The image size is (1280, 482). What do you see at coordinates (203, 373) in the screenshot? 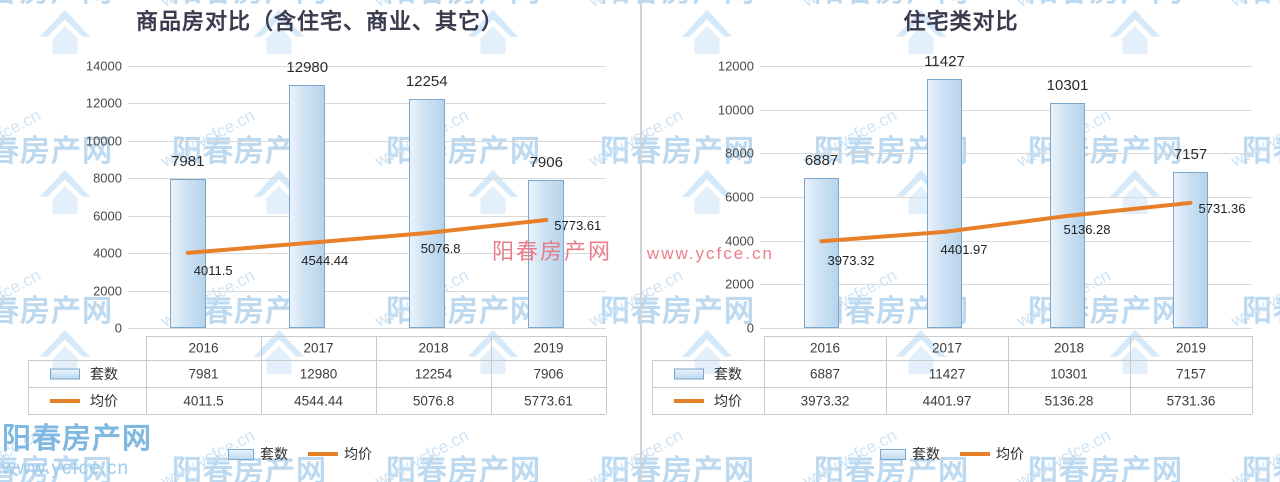
I see `table-cell: 7981` at bounding box center [203, 373].